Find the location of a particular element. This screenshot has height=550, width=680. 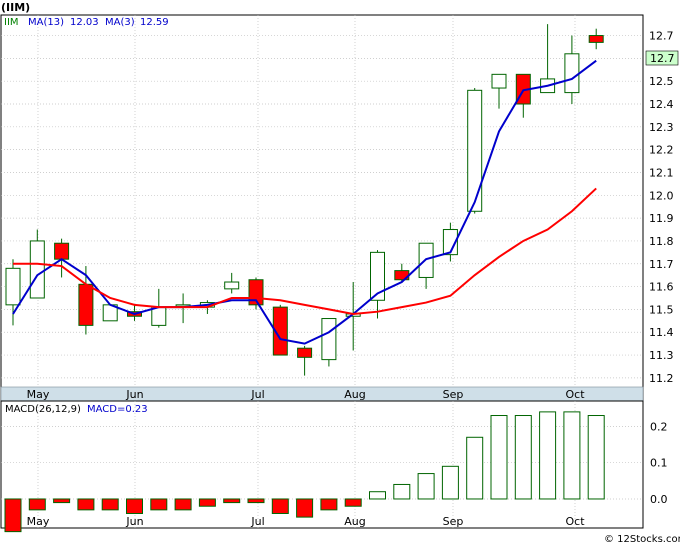

price-legend: IIM MA(13) 12.03 MA(3) 12.59 is located at coordinates (86, 22).